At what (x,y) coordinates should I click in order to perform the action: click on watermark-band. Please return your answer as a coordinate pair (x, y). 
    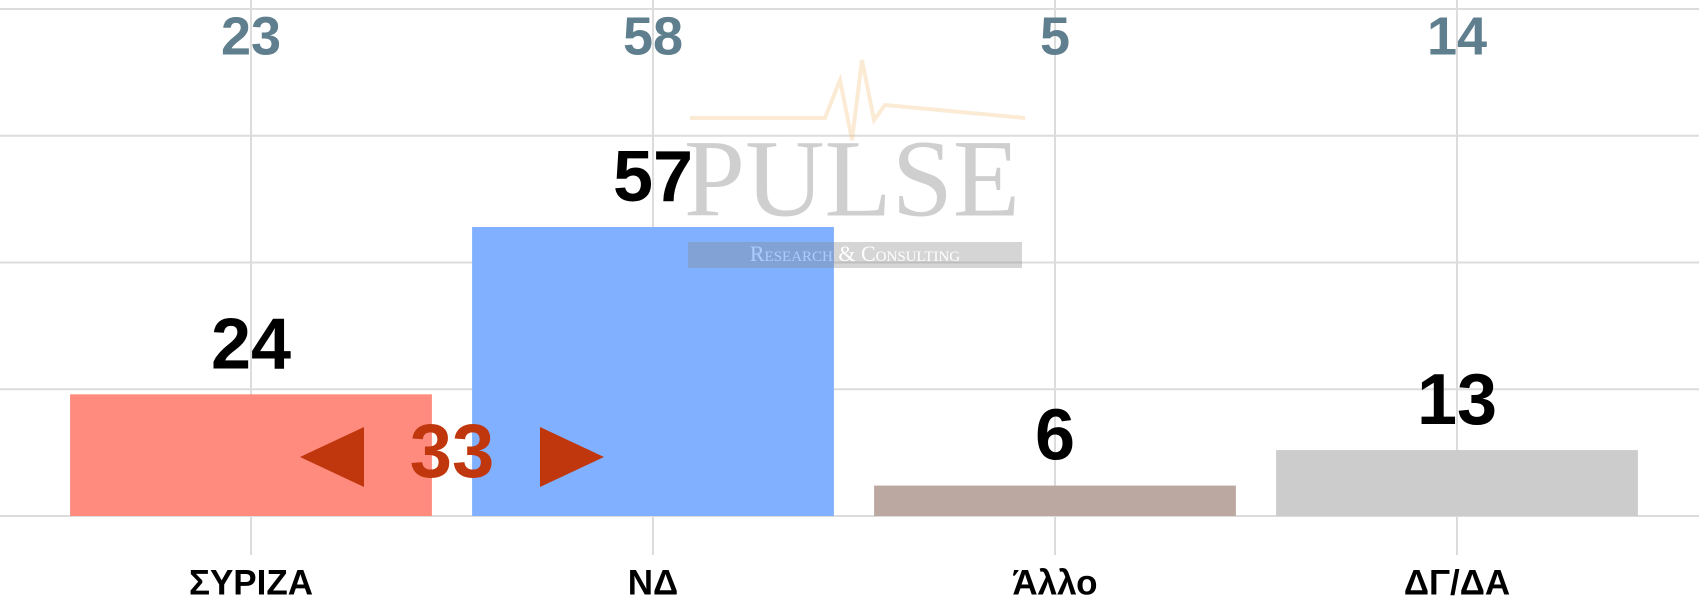
    Looking at the image, I should click on (855, 255).